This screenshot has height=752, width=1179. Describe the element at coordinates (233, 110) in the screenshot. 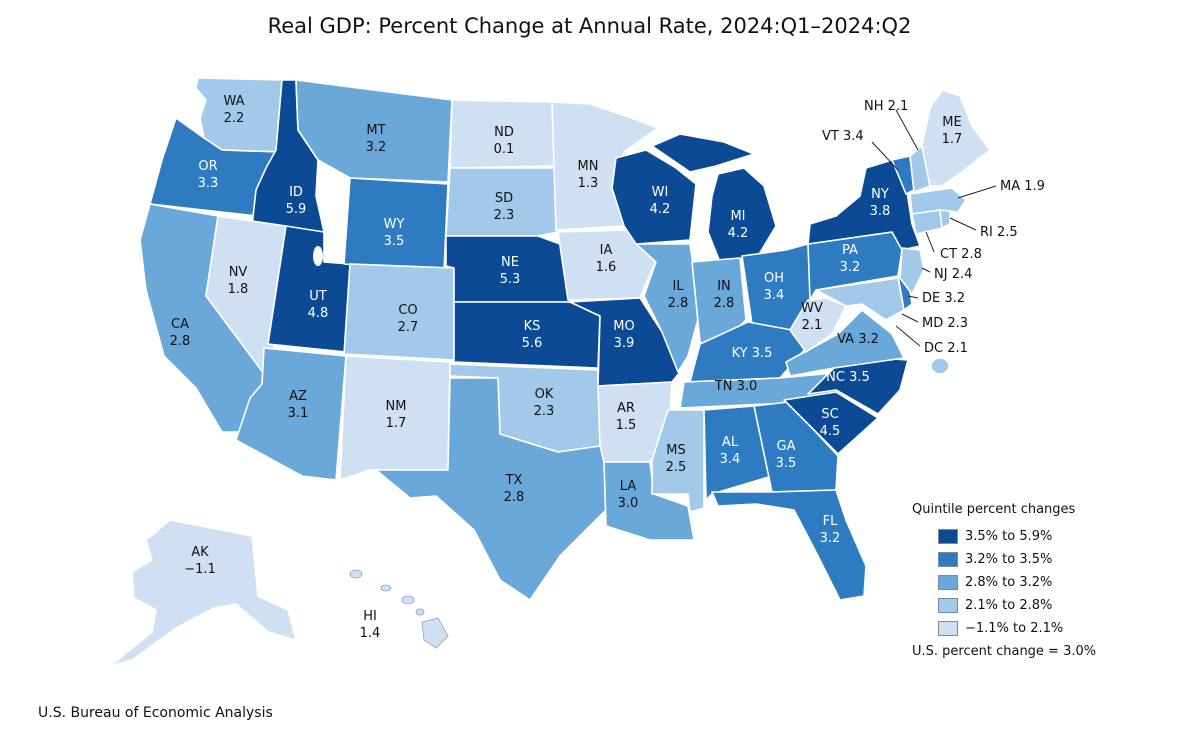

I see `label-wa: WA 2.2` at that location.